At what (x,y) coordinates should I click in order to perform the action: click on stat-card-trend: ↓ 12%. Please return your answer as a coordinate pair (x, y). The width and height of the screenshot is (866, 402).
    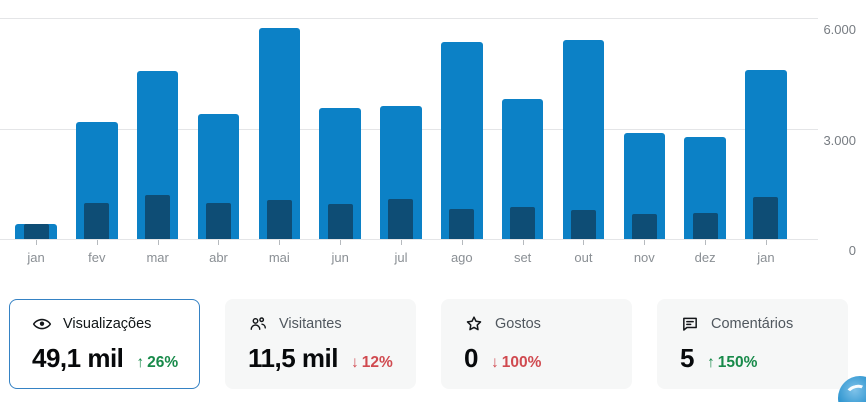
    Looking at the image, I should click on (372, 363).